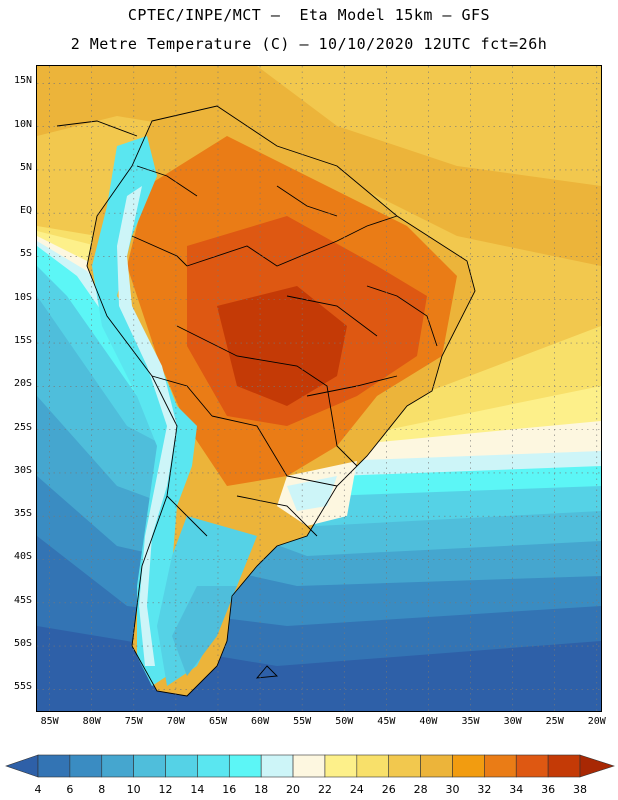 The height and width of the screenshot is (800, 618). What do you see at coordinates (516, 789) in the screenshot?
I see `colorbar-level-label: 34` at bounding box center [516, 789].